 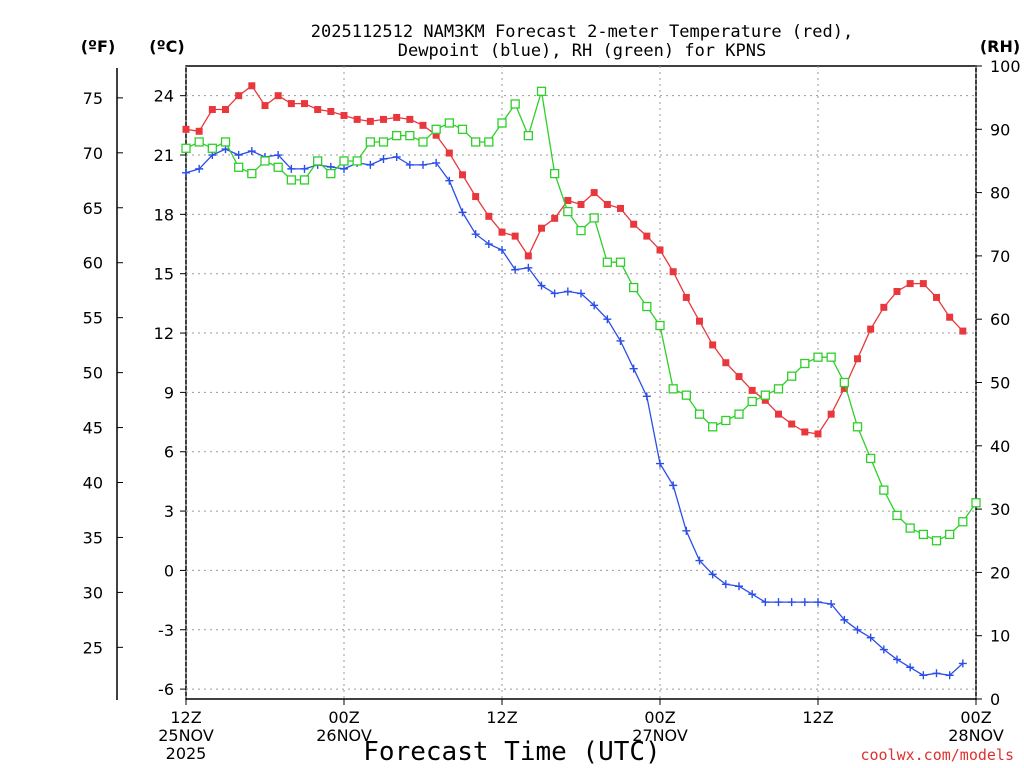 I want to click on credit-label: coolwx.com/models, so click(x=937, y=755).